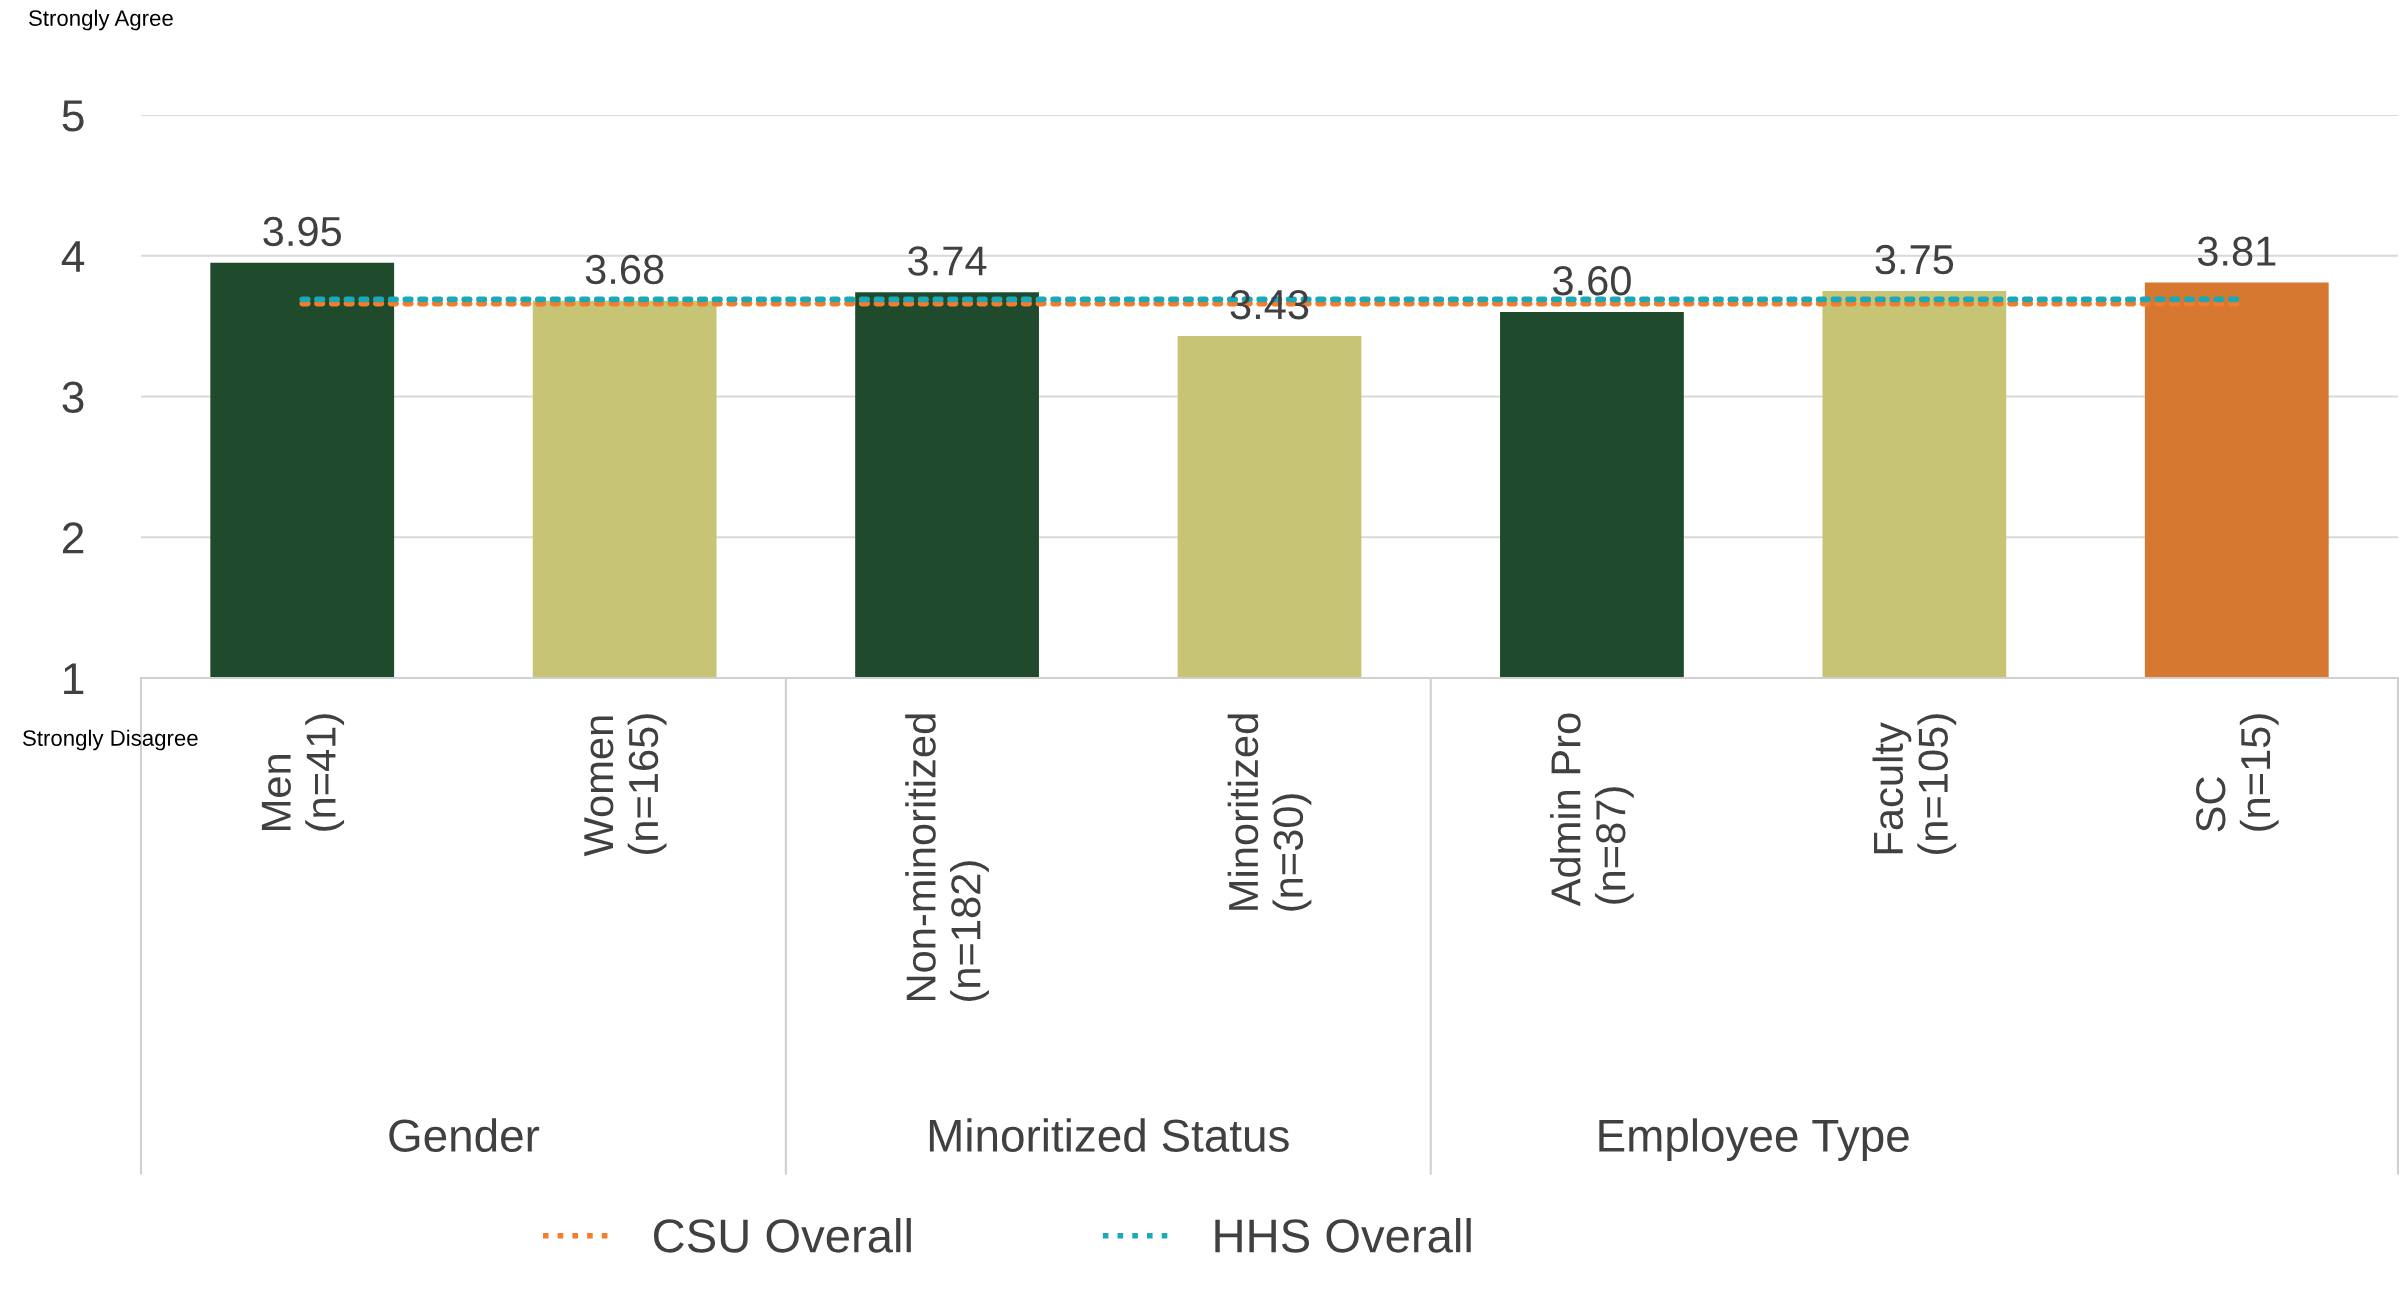  What do you see at coordinates (74, 679) in the screenshot?
I see `y-tick-label: 1` at bounding box center [74, 679].